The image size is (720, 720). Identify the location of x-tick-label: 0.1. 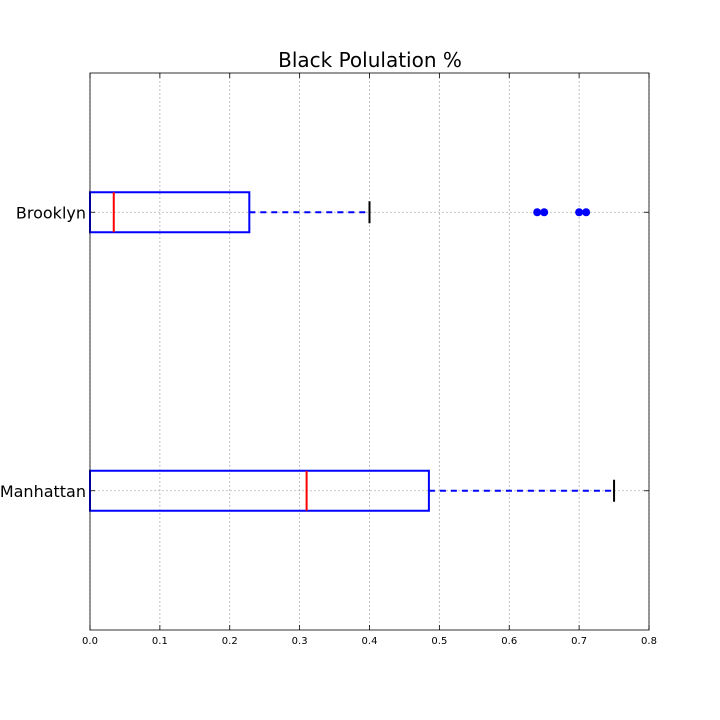
(160, 641).